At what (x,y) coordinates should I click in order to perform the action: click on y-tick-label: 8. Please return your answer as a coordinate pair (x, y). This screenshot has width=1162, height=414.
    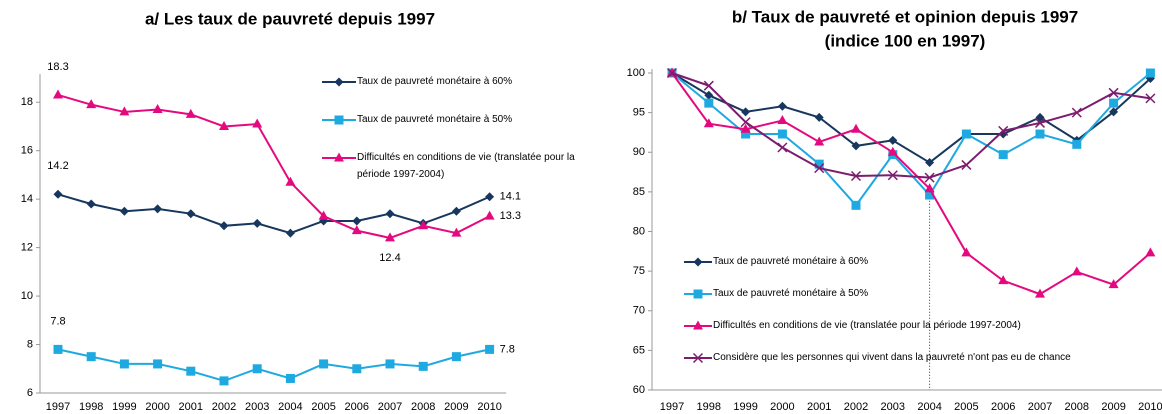
    Looking at the image, I should click on (30, 344).